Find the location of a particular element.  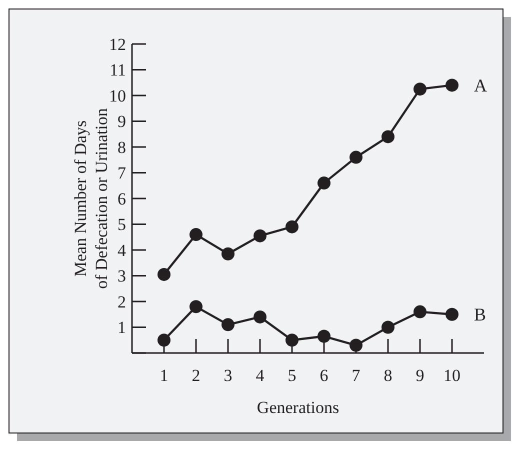

y-tick-label: 5 is located at coordinates (122, 224).